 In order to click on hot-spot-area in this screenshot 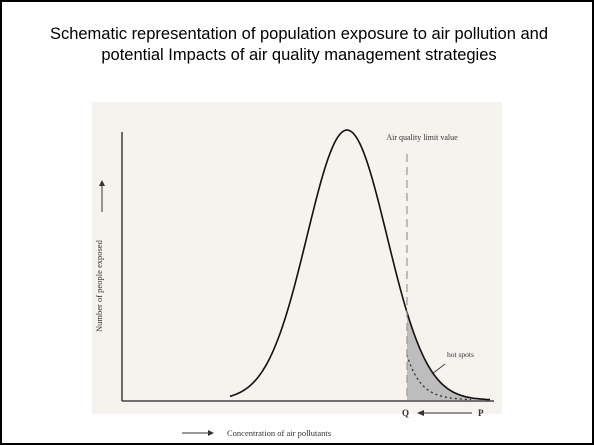, I will do `click(448, 356)`.